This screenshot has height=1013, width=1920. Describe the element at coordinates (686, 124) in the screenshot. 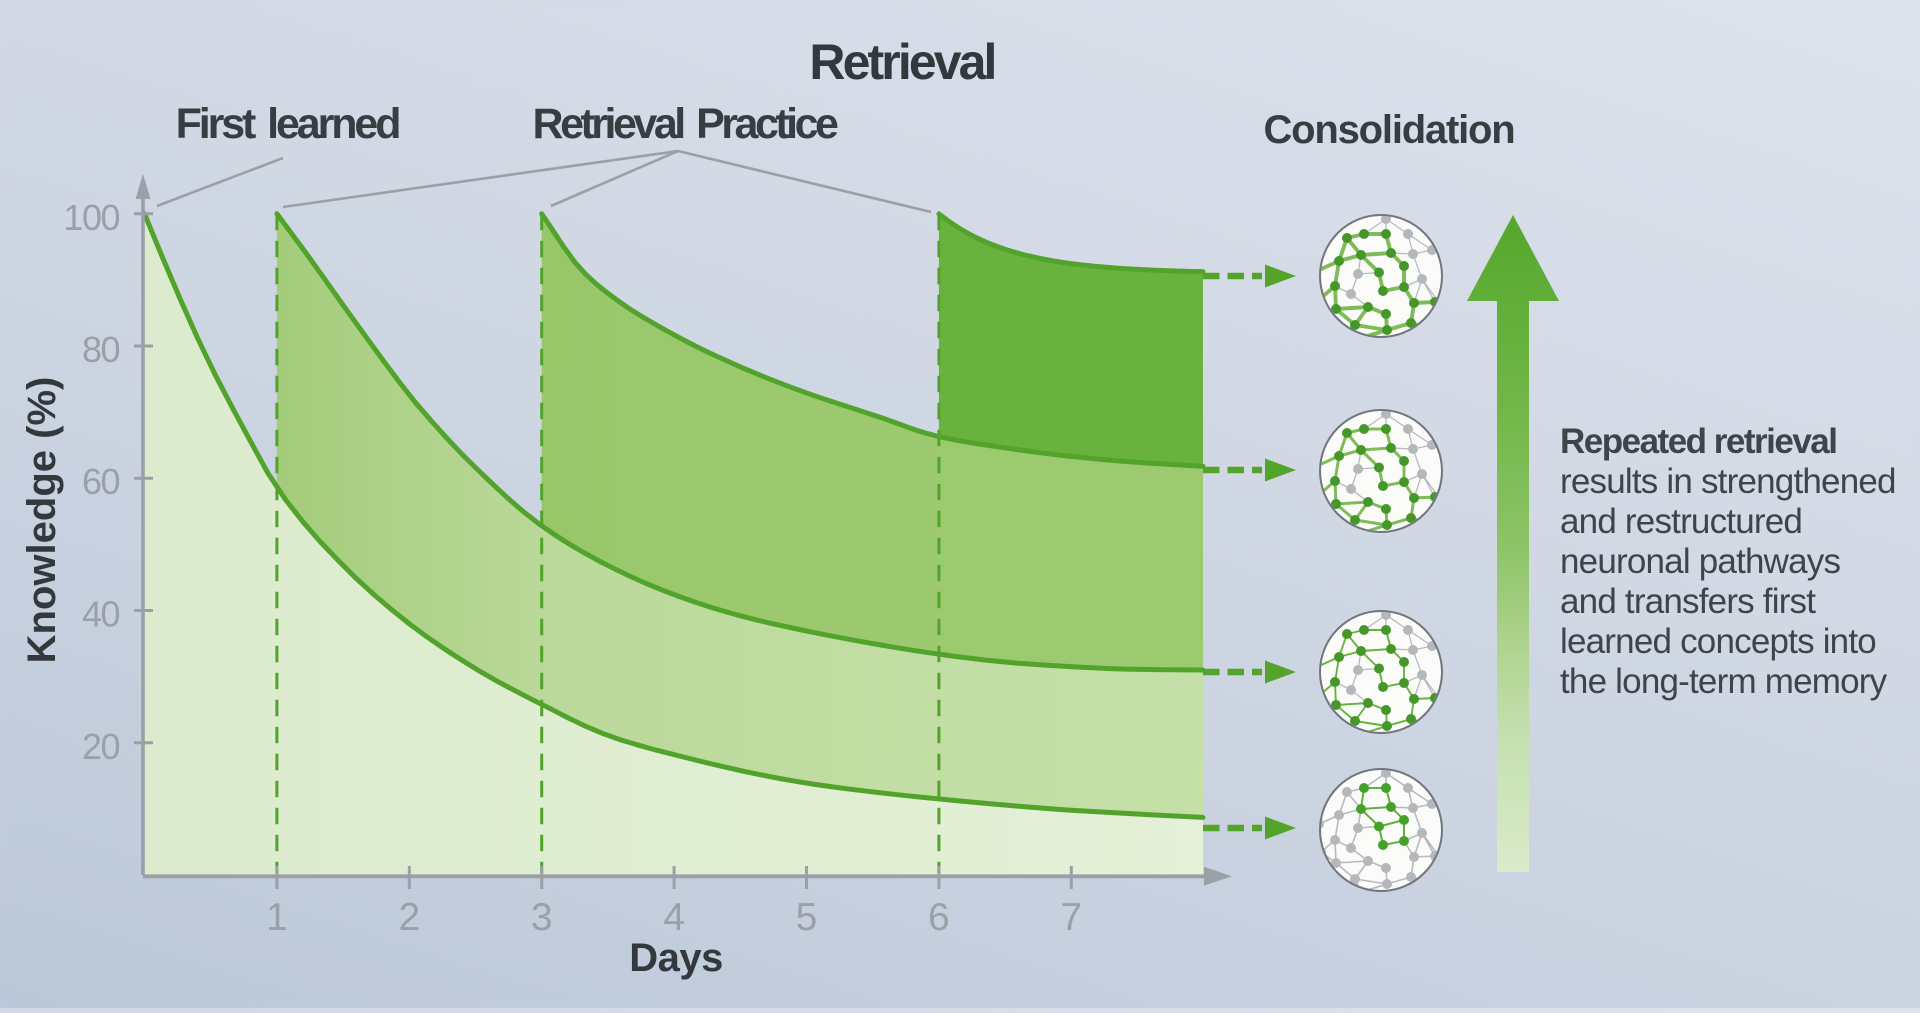

I see `svg-text: Retrieval Practice` at that location.